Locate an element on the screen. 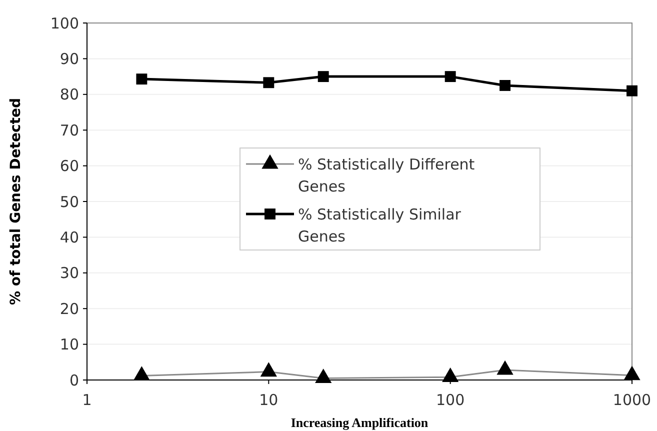 The width and height of the screenshot is (657, 431). y-tick-label: 0 is located at coordinates (74, 380).